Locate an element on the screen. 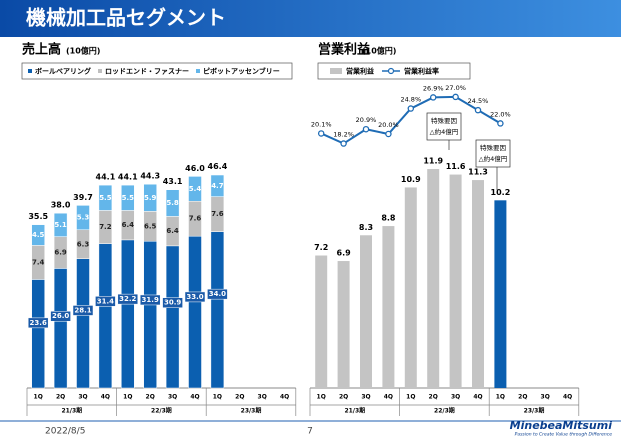 The width and height of the screenshot is (621, 438). value-label: 6.3 is located at coordinates (83, 244).